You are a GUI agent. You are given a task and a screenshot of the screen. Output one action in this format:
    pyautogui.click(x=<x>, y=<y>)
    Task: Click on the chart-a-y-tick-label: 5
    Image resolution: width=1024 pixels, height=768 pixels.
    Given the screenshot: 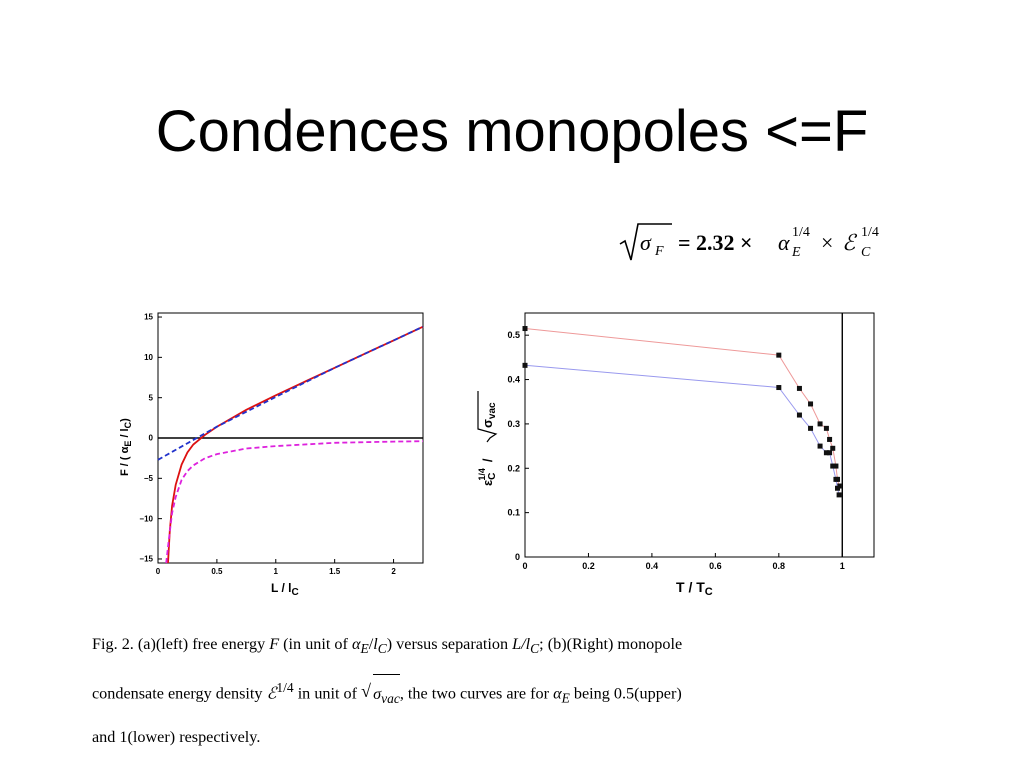 What is the action you would take?
    pyautogui.click(x=151, y=397)
    